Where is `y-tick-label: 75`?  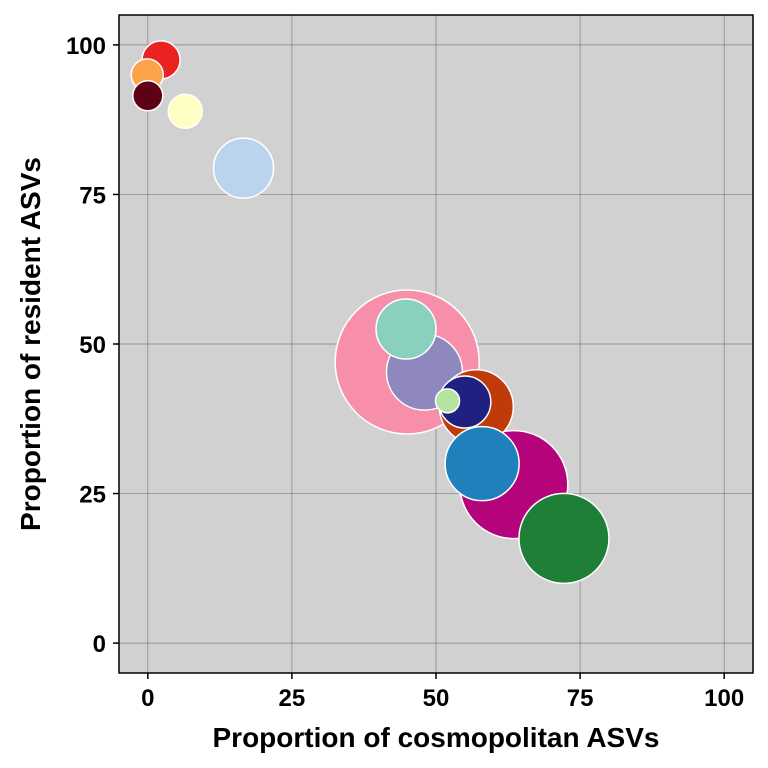 y-tick-label: 75 is located at coordinates (92, 195).